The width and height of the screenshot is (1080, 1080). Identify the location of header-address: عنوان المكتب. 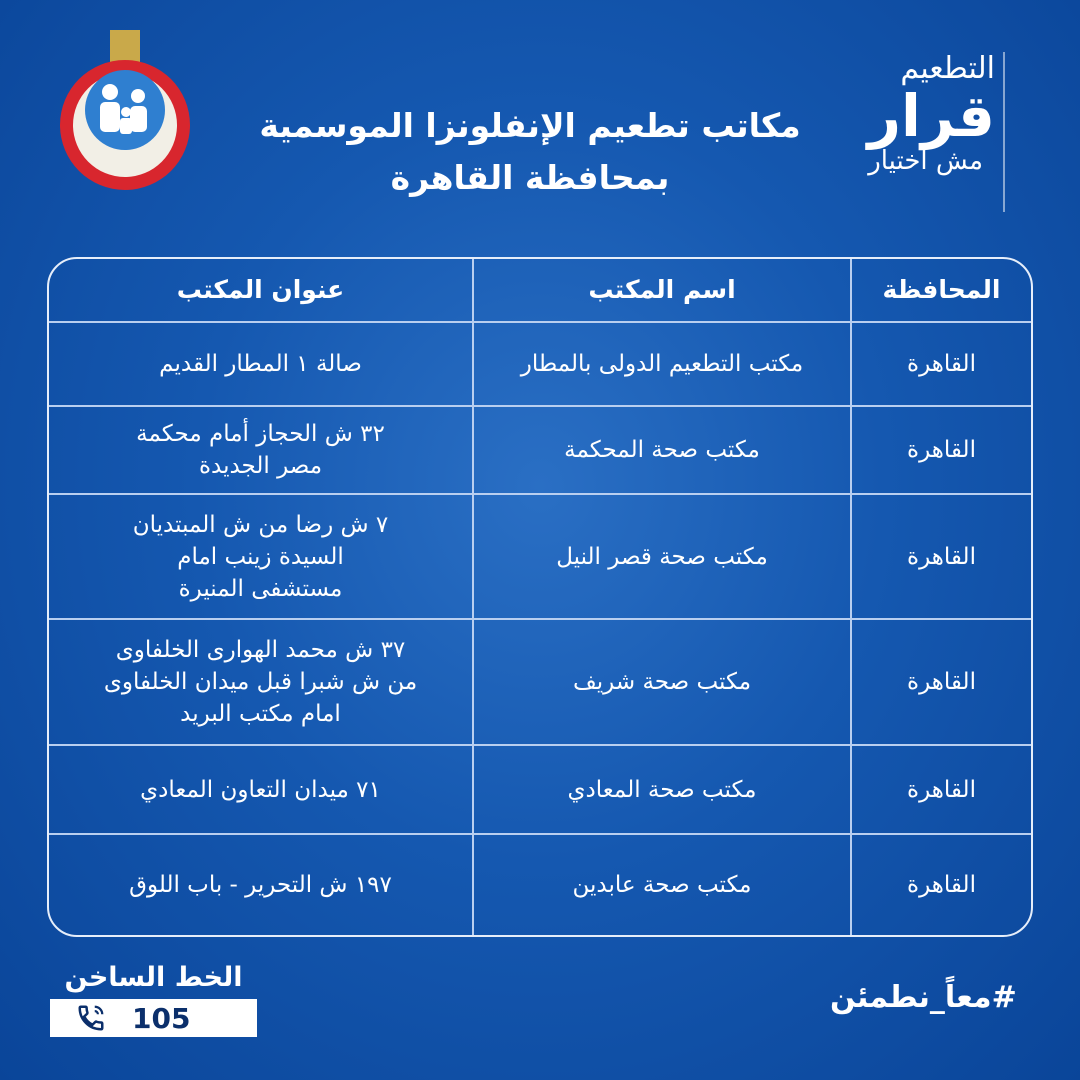
(260, 289).